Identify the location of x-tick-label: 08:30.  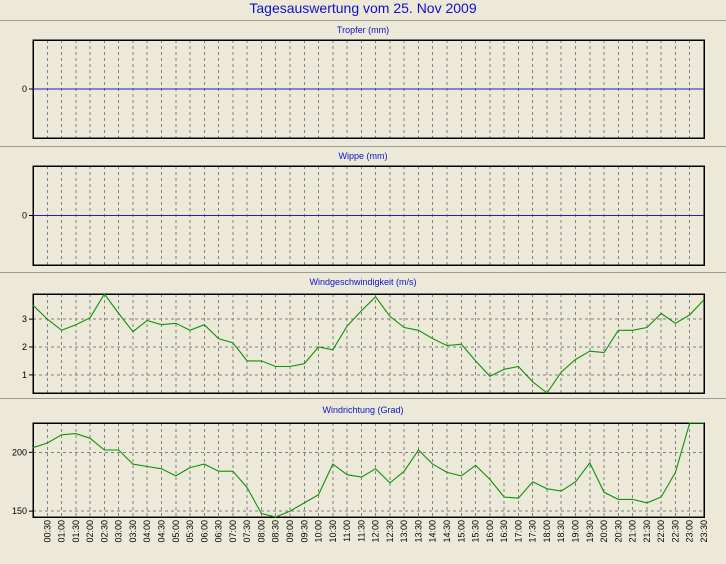
(276, 531).